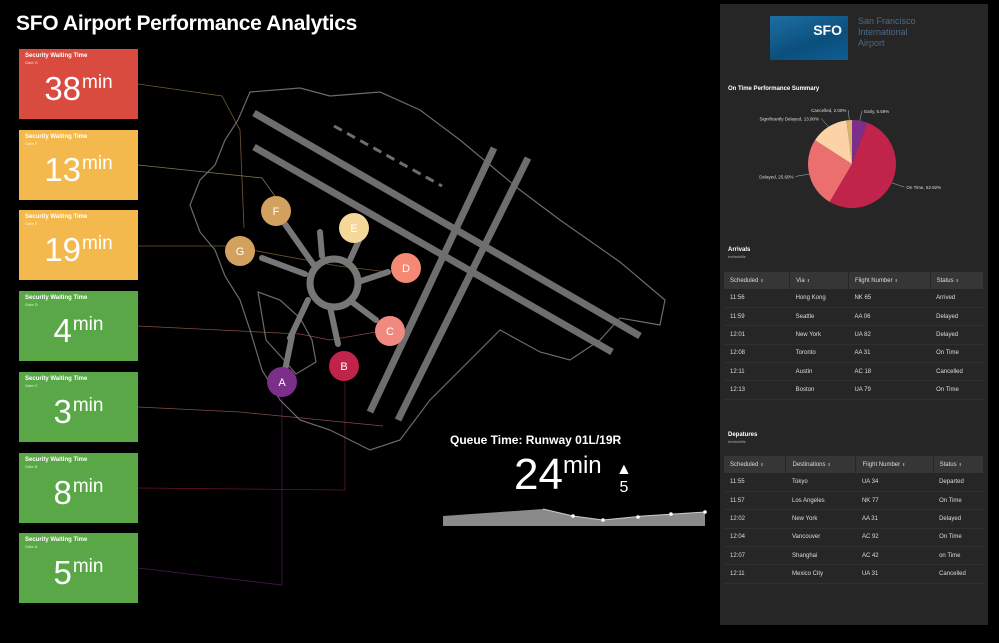 The height and width of the screenshot is (643, 999). I want to click on table-cell: Hong Kong, so click(819, 298).